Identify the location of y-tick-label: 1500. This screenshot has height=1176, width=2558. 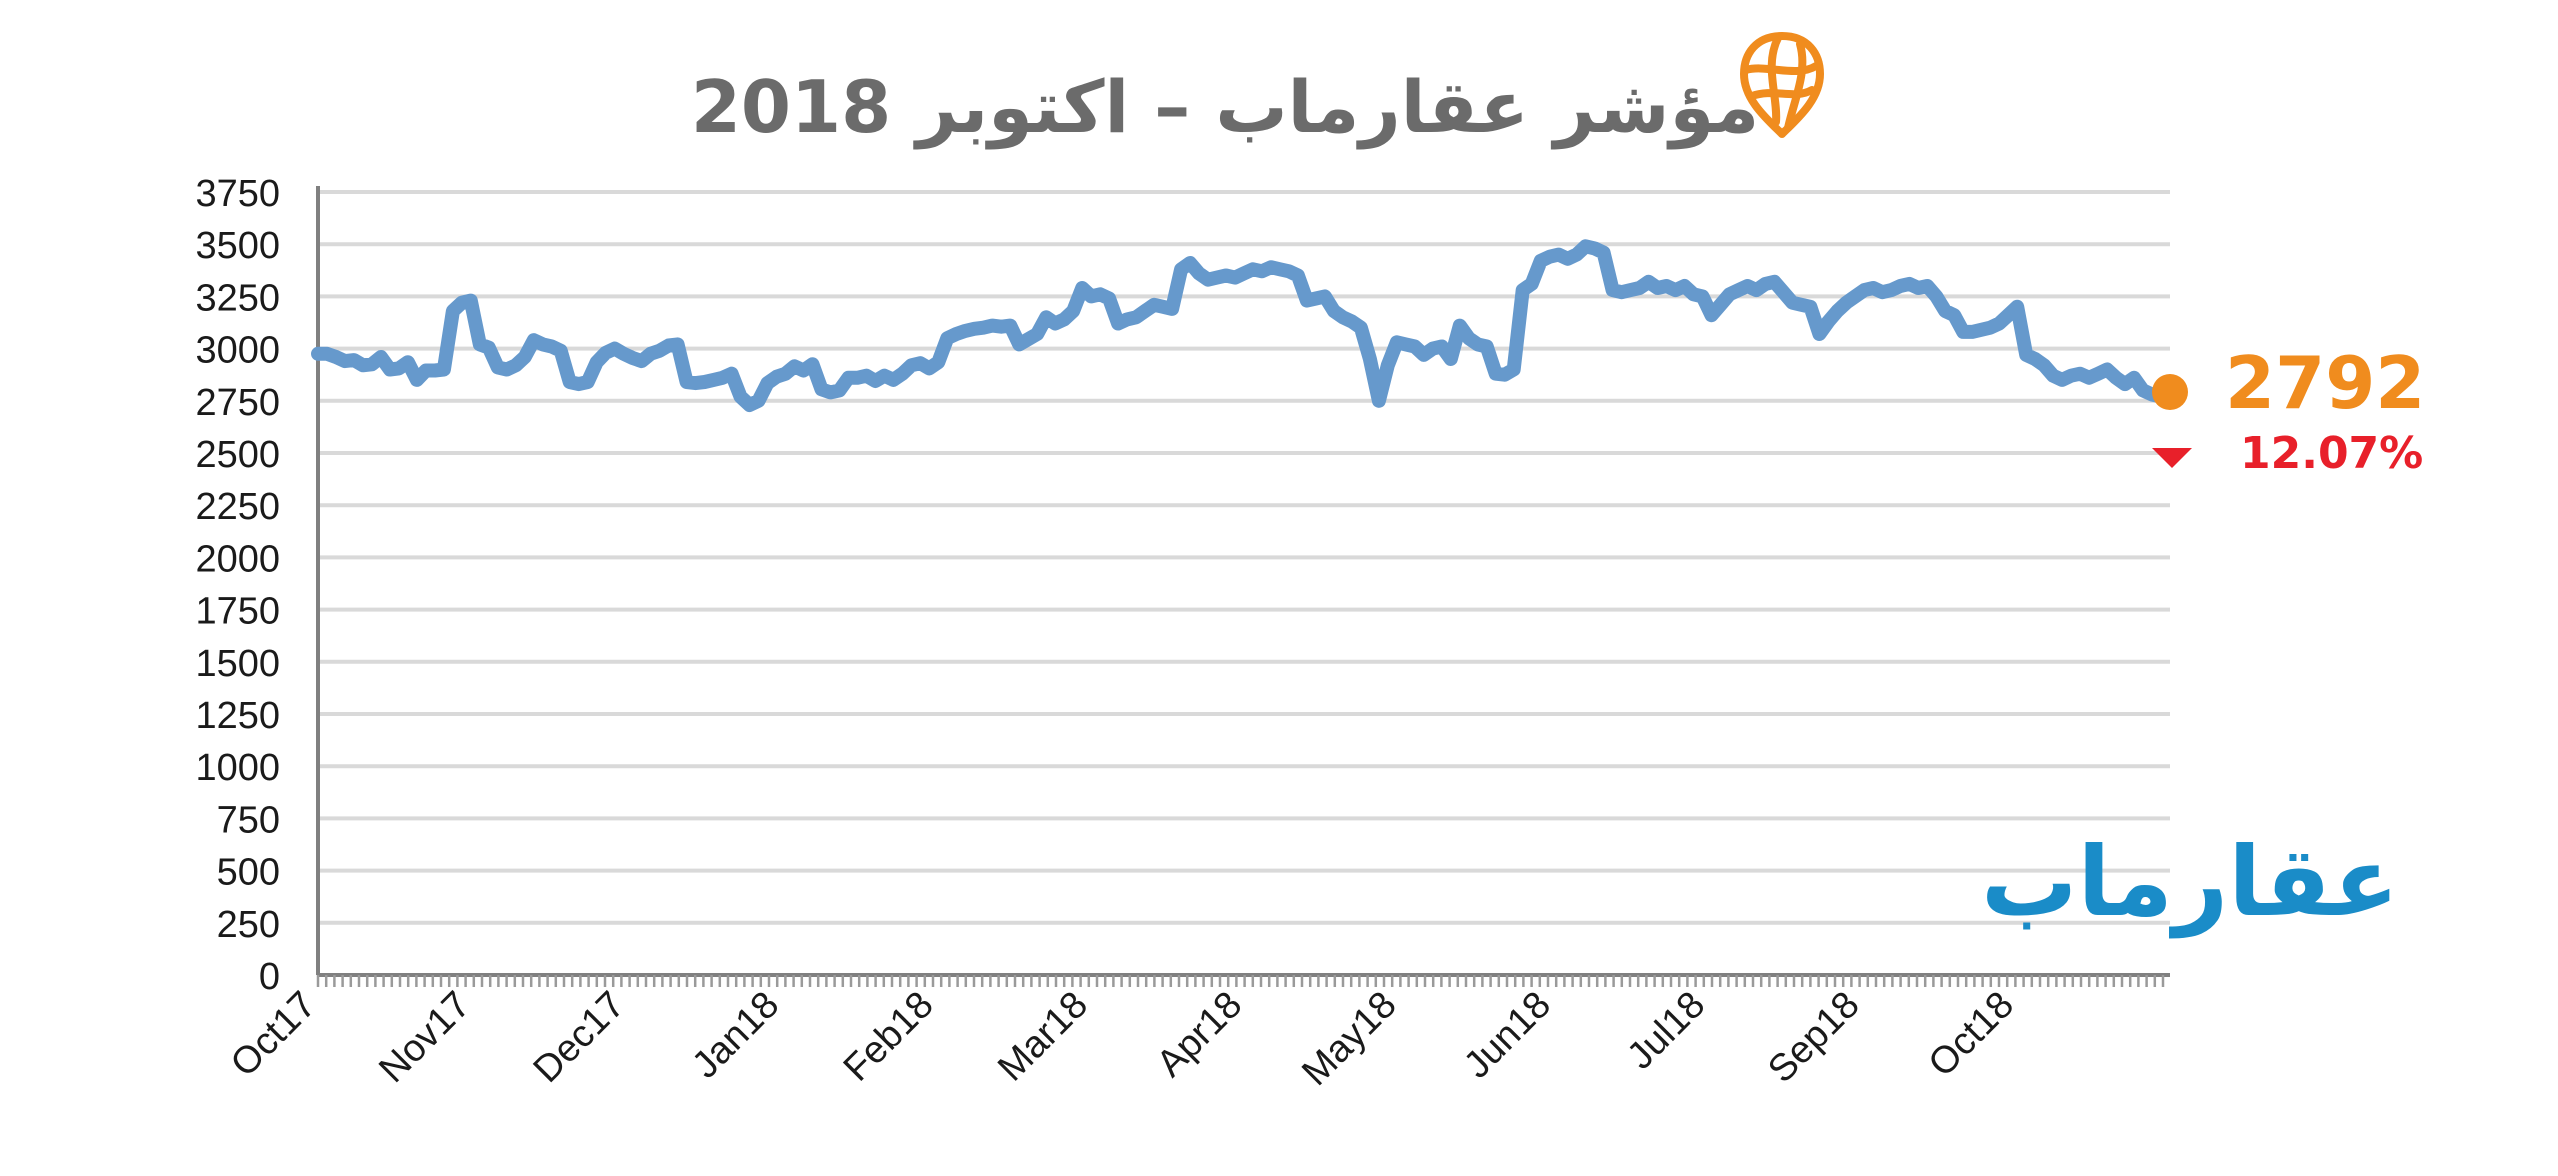
(237, 664).